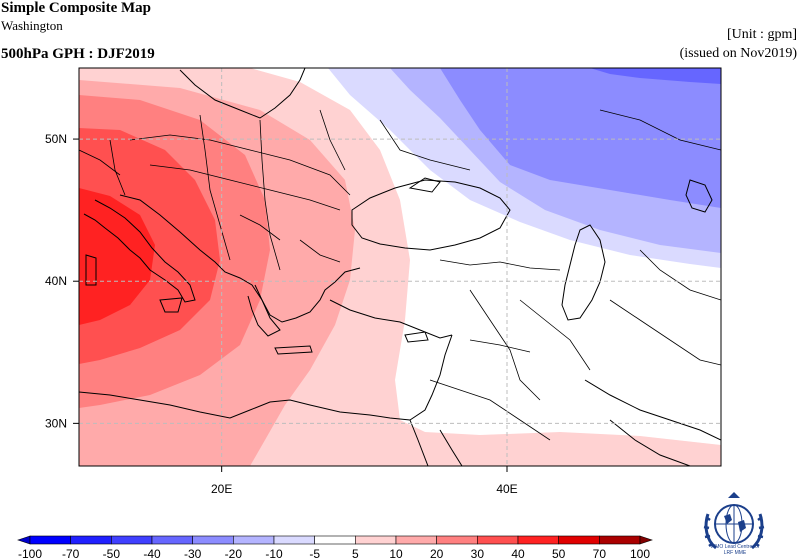  What do you see at coordinates (274, 553) in the screenshot?
I see `colorbar-label: -10` at bounding box center [274, 553].